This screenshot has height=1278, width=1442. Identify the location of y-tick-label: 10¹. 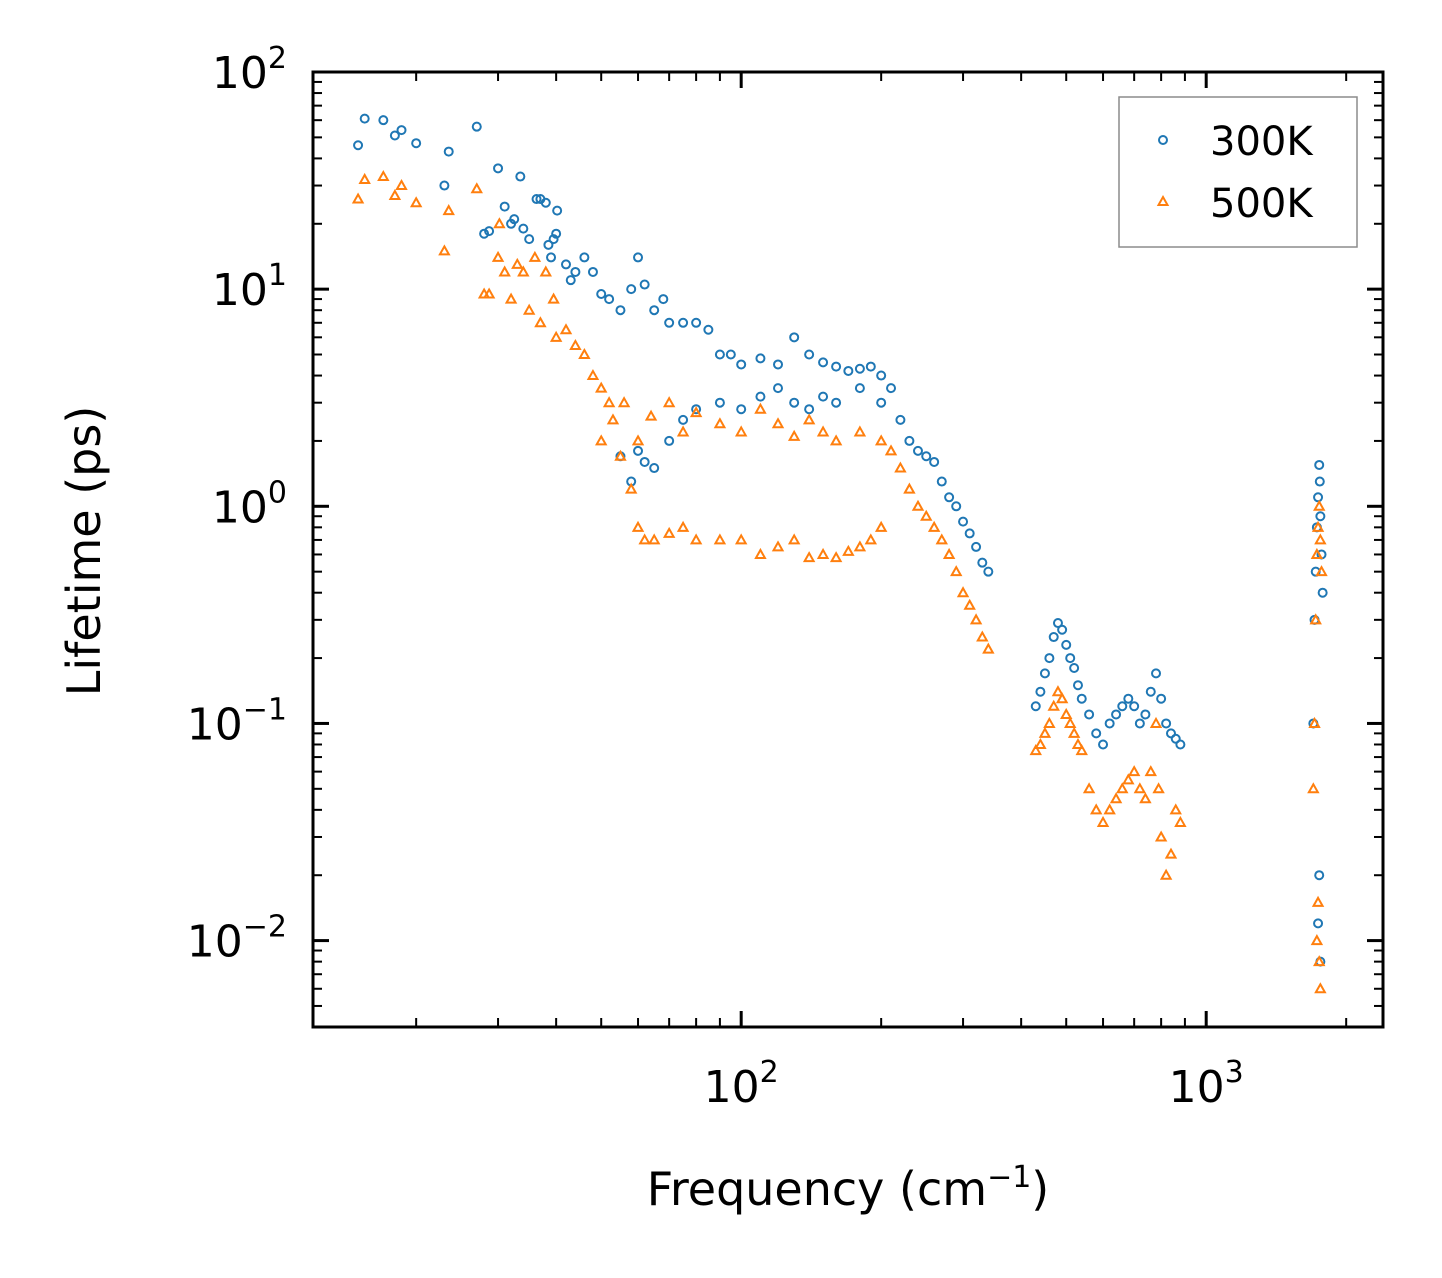
(249, 287).